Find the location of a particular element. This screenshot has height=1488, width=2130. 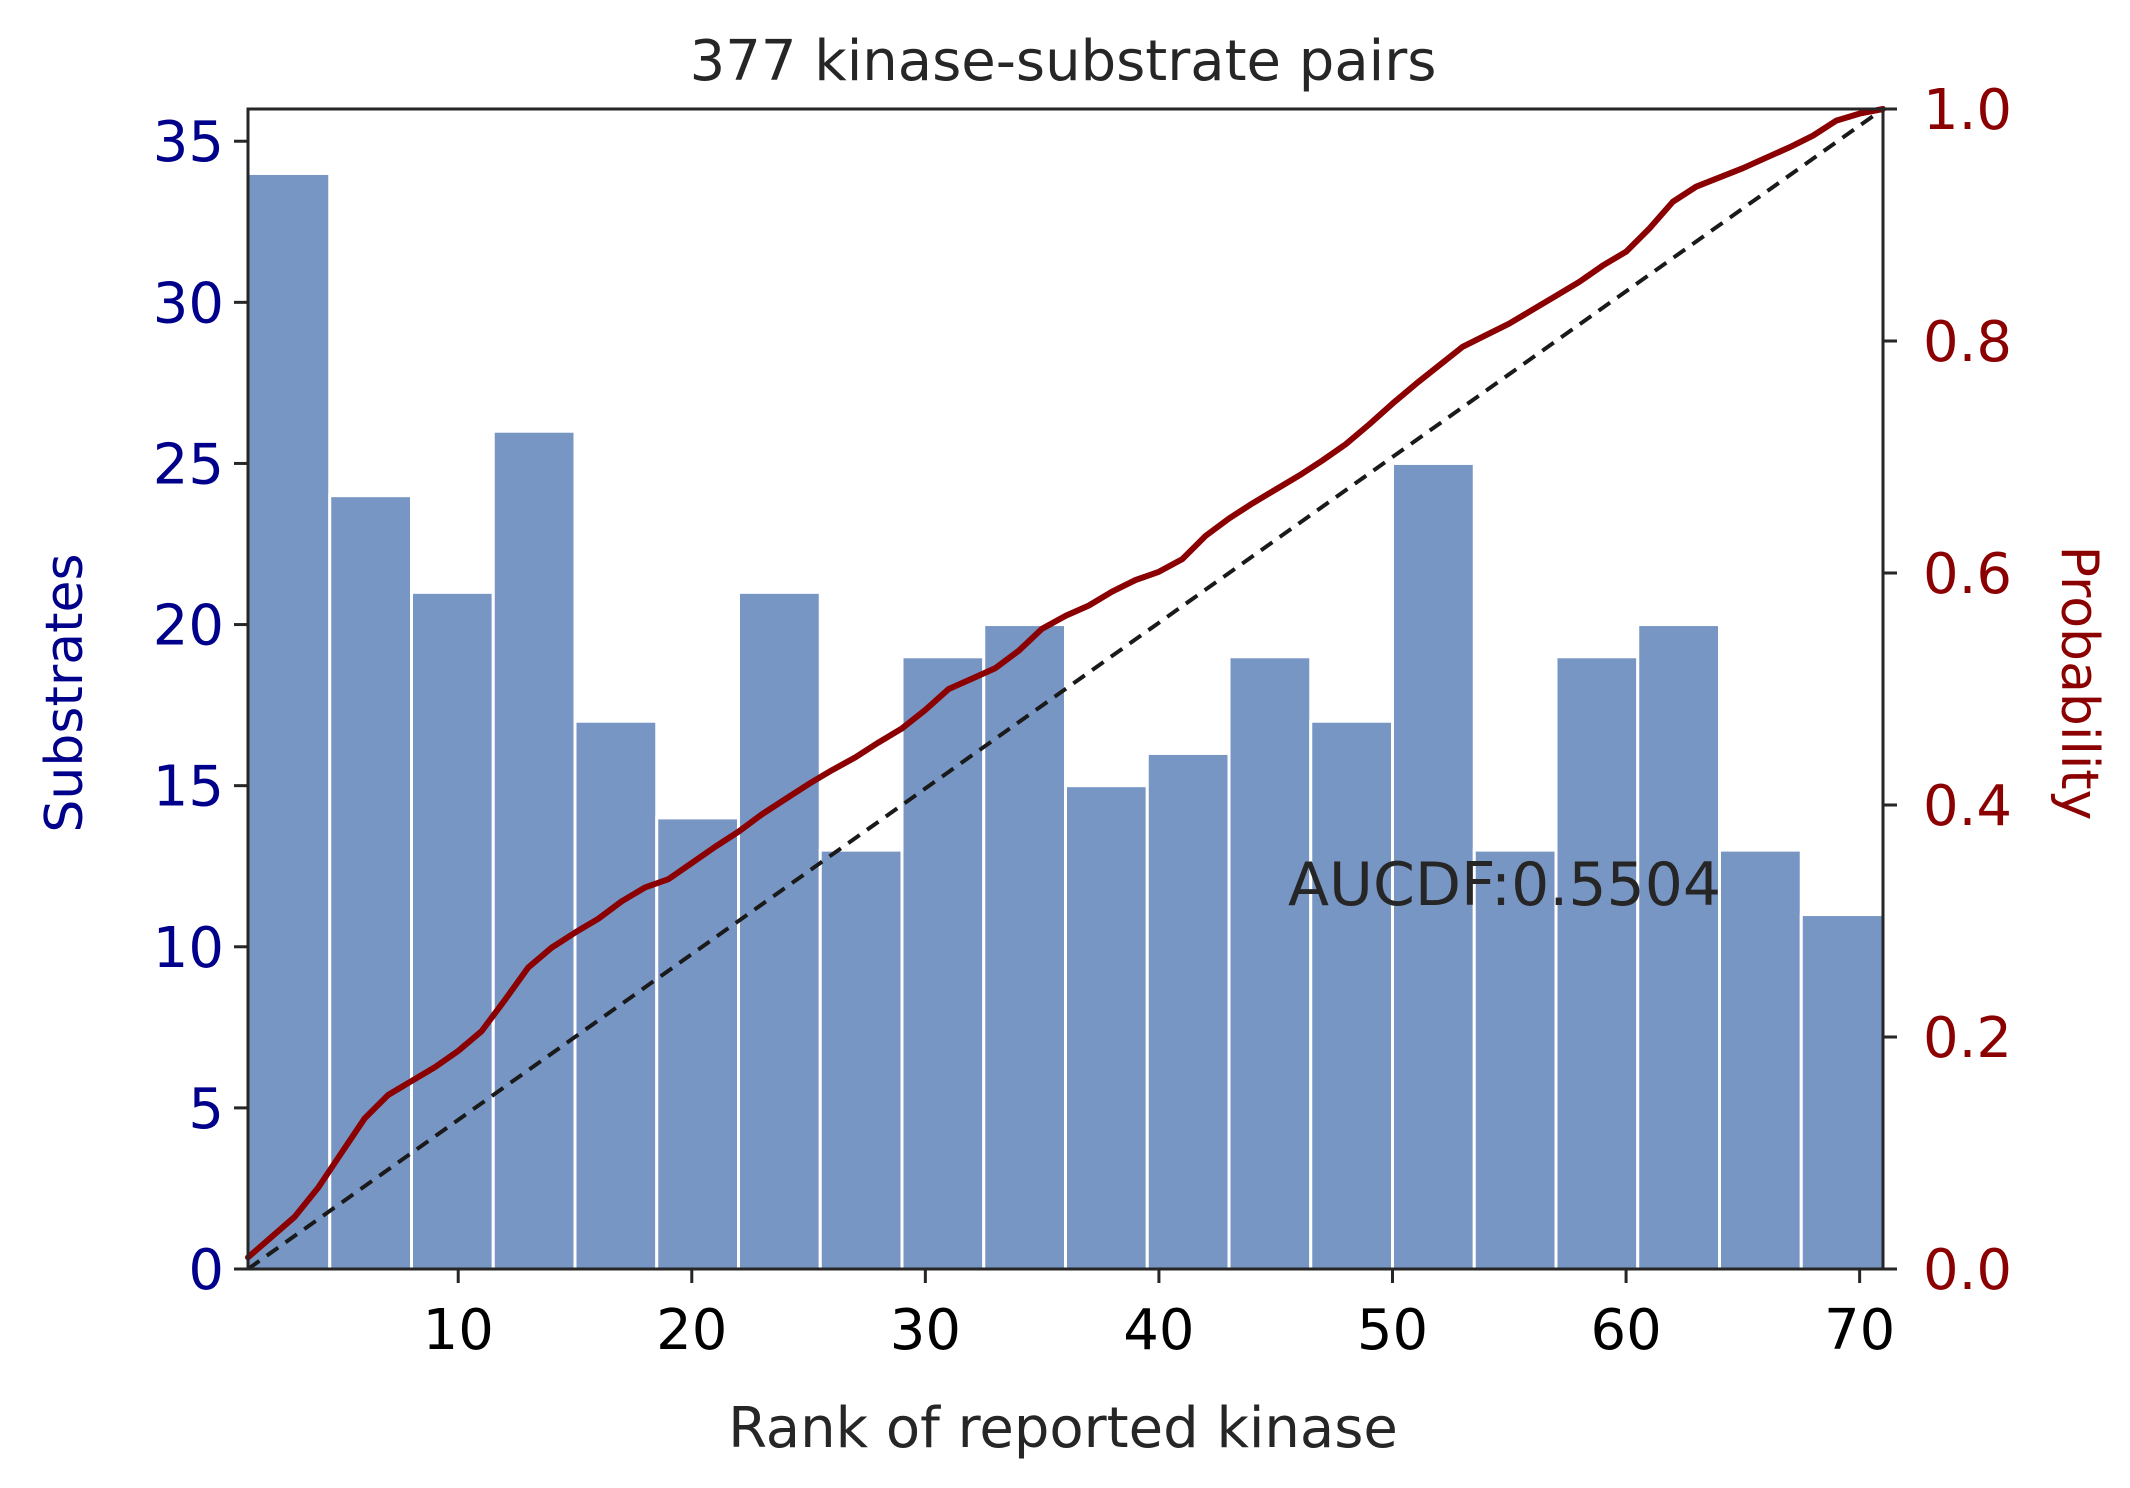

x-tick-label: 40 is located at coordinates (1158, 1330).